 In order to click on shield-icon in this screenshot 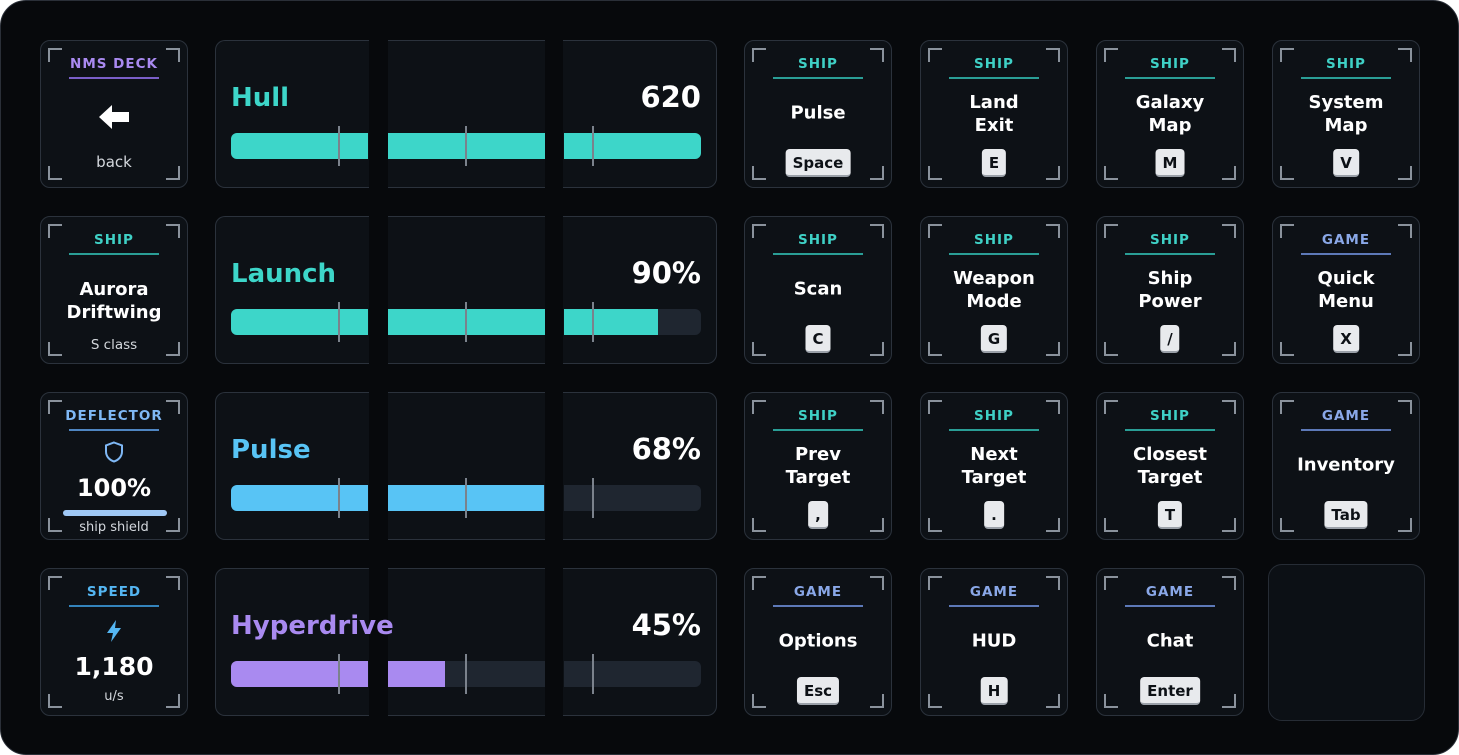, I will do `click(114, 452)`.